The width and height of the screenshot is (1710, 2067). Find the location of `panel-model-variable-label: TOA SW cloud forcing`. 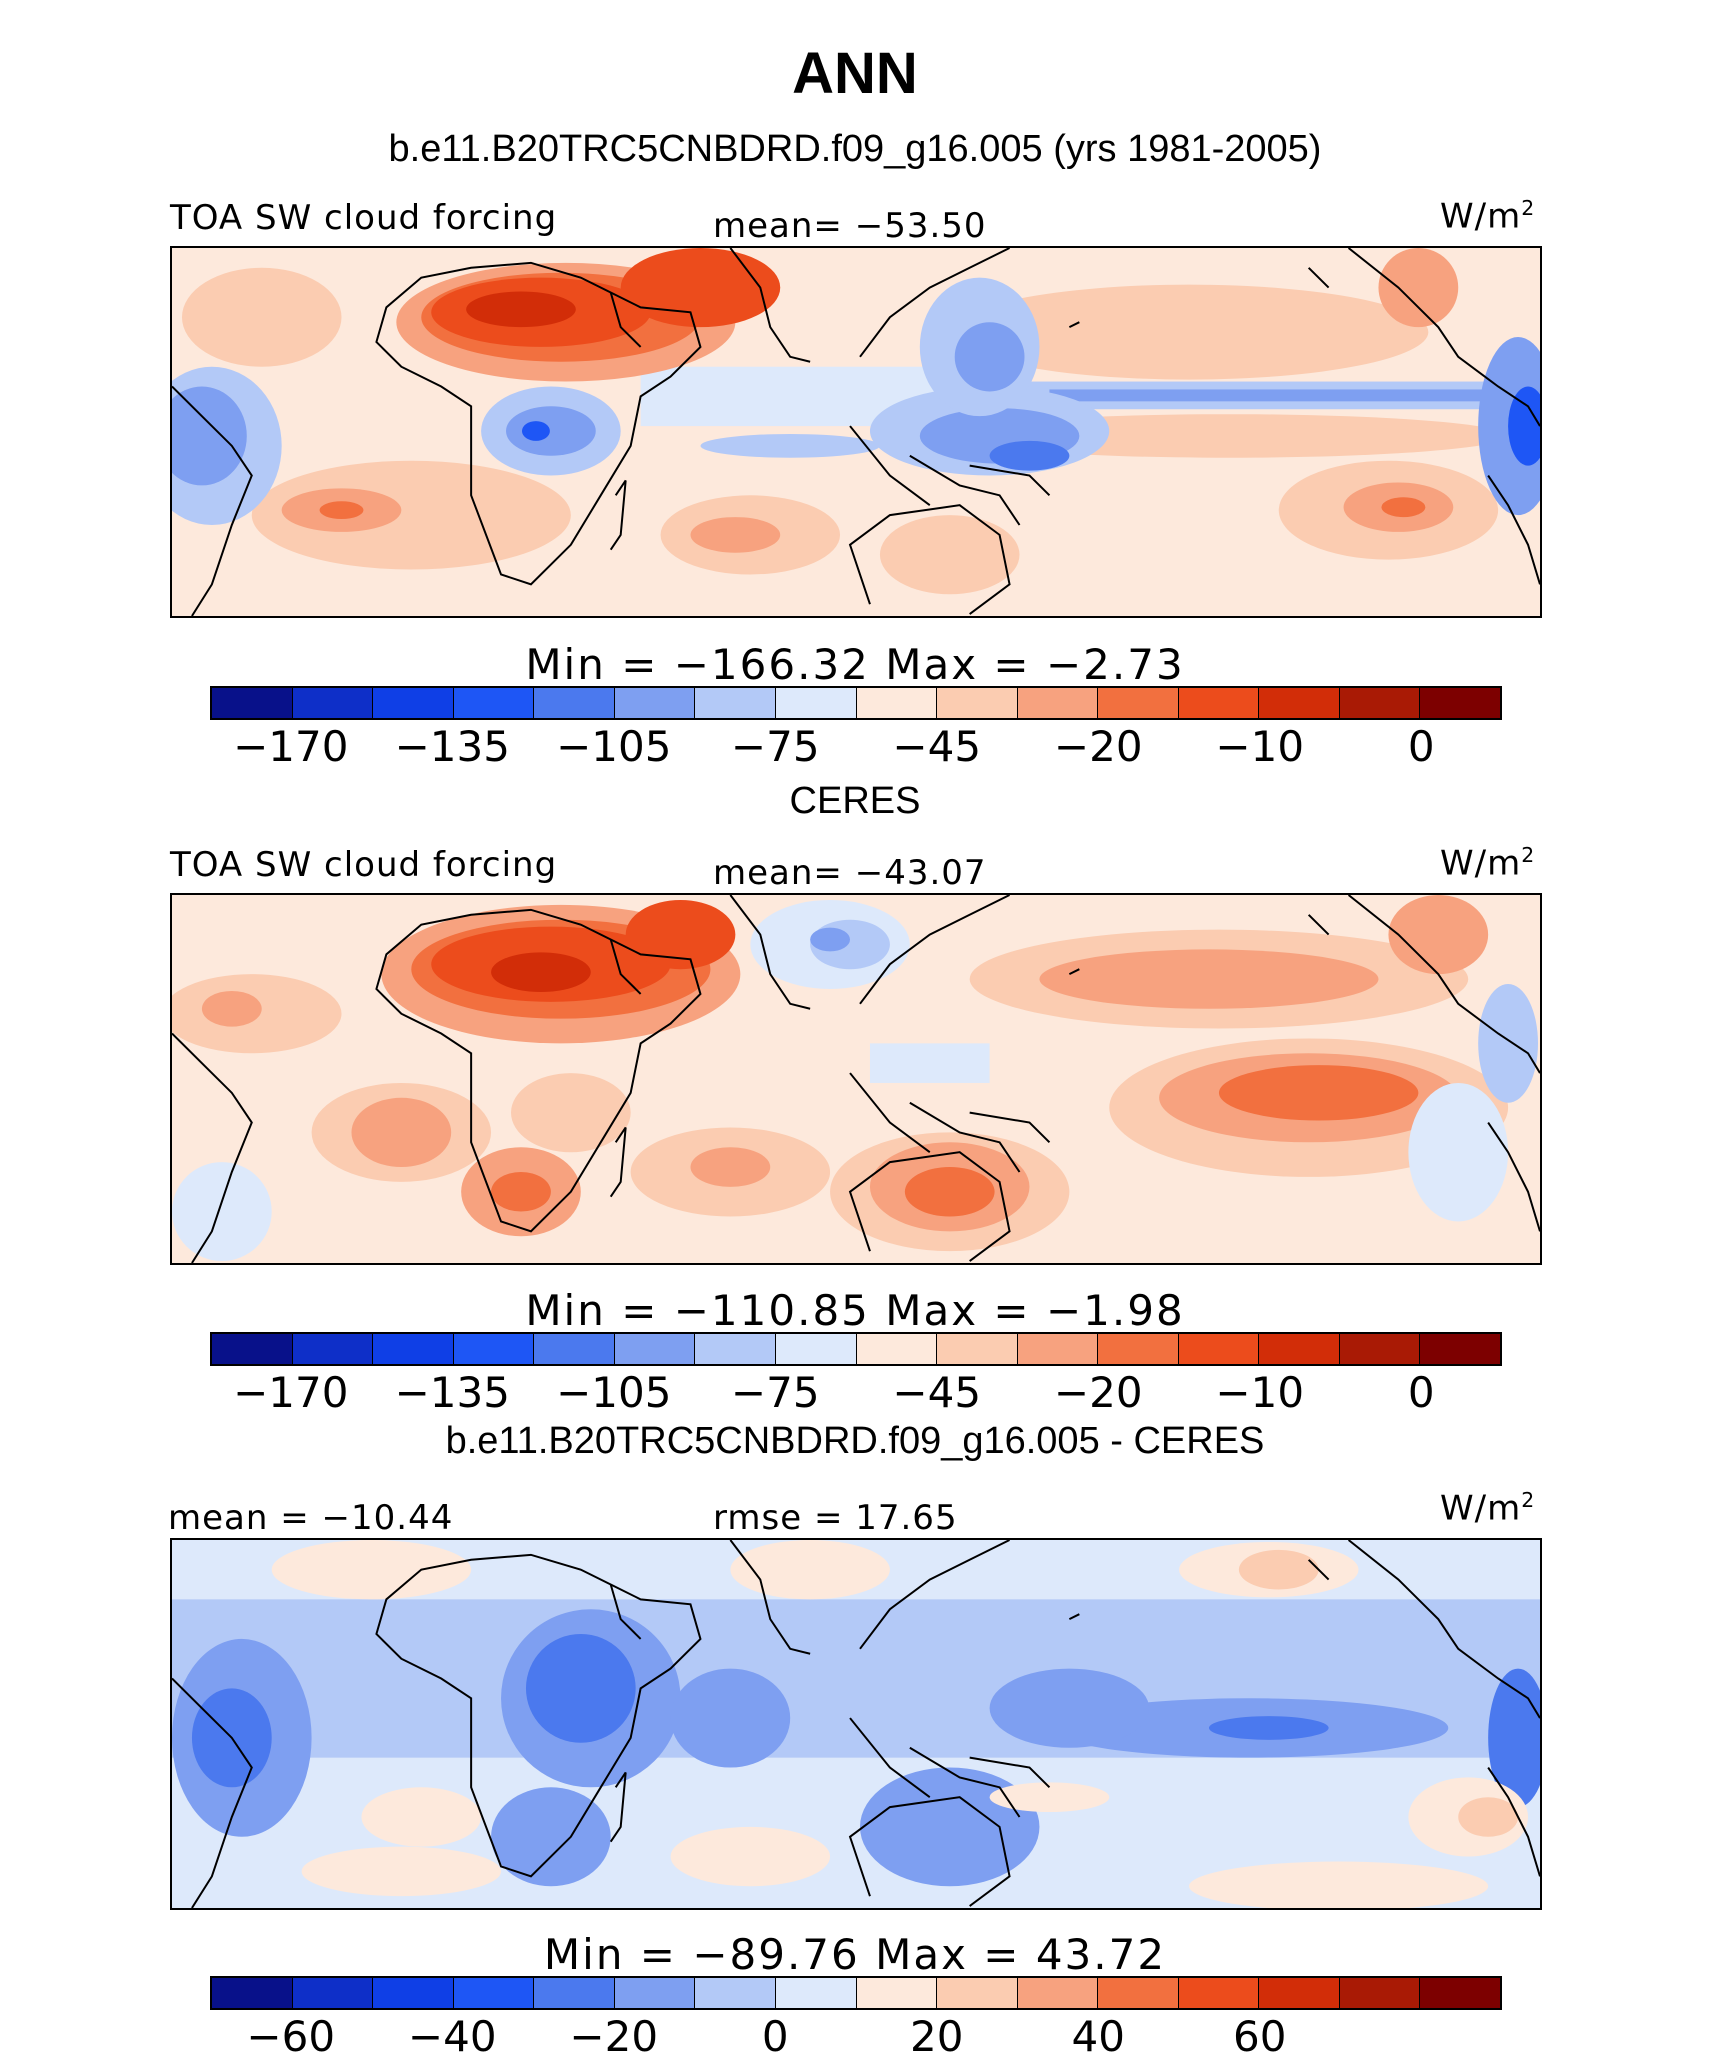

panel-model-variable-label: TOA SW cloud forcing is located at coordinates (364, 218).